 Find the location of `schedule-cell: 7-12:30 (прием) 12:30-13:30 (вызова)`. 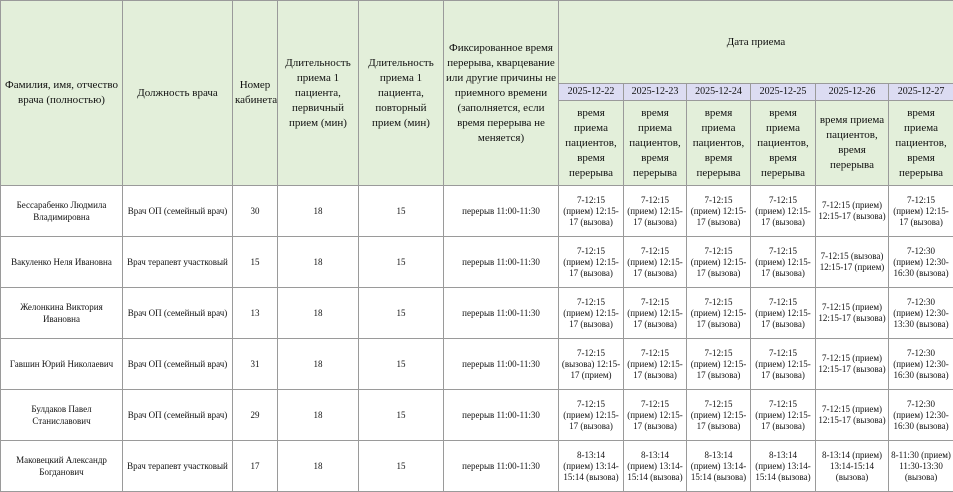

schedule-cell: 7-12:30 (прием) 12:30-13:30 (вызова) is located at coordinates (920, 313).